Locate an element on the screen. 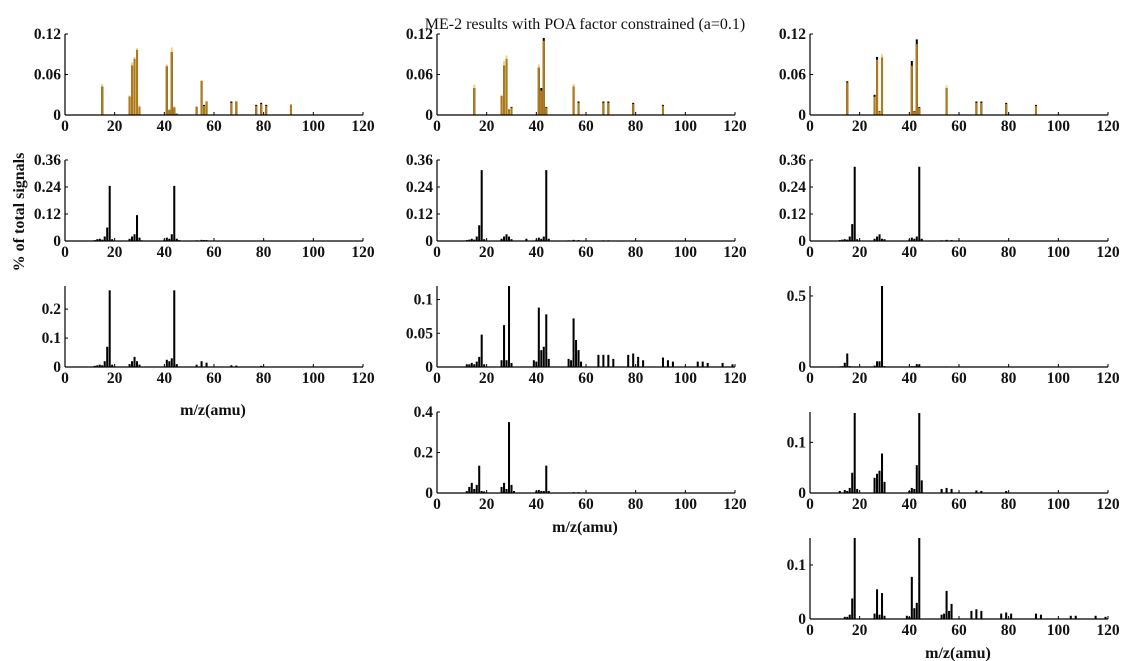 The height and width of the screenshot is (661, 1123). panel-col3-row3: 0 20 40 60 80 100 120 0 0.5 is located at coordinates (953, 336).